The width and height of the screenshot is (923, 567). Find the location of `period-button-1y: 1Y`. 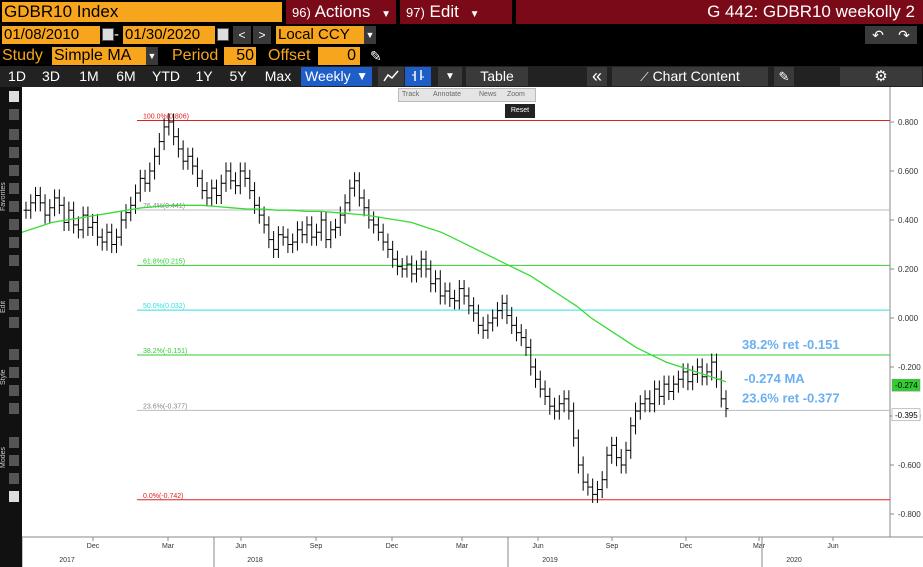

period-button-1y: 1Y is located at coordinates (204, 76).